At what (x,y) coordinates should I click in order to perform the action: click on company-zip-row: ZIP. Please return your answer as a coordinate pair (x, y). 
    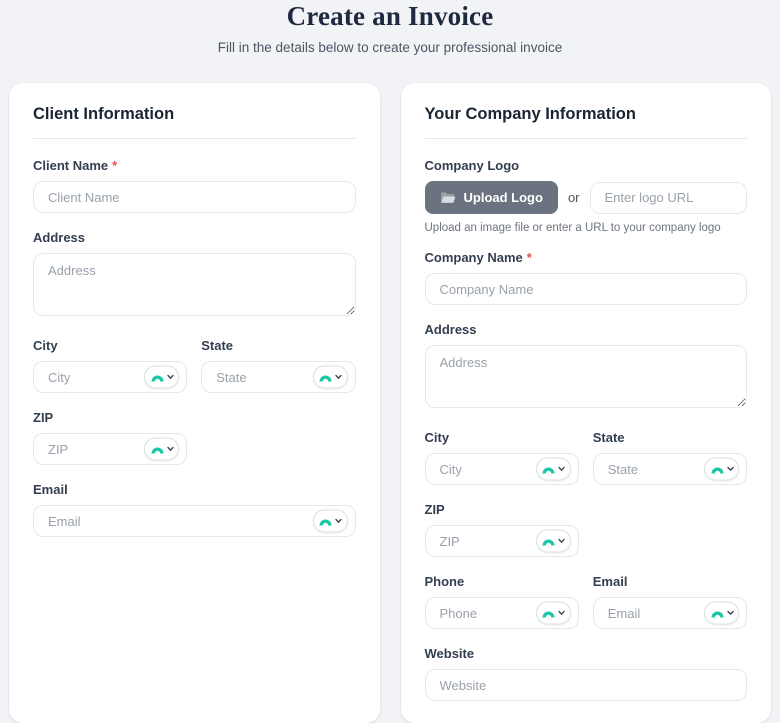
    Looking at the image, I should click on (586, 530).